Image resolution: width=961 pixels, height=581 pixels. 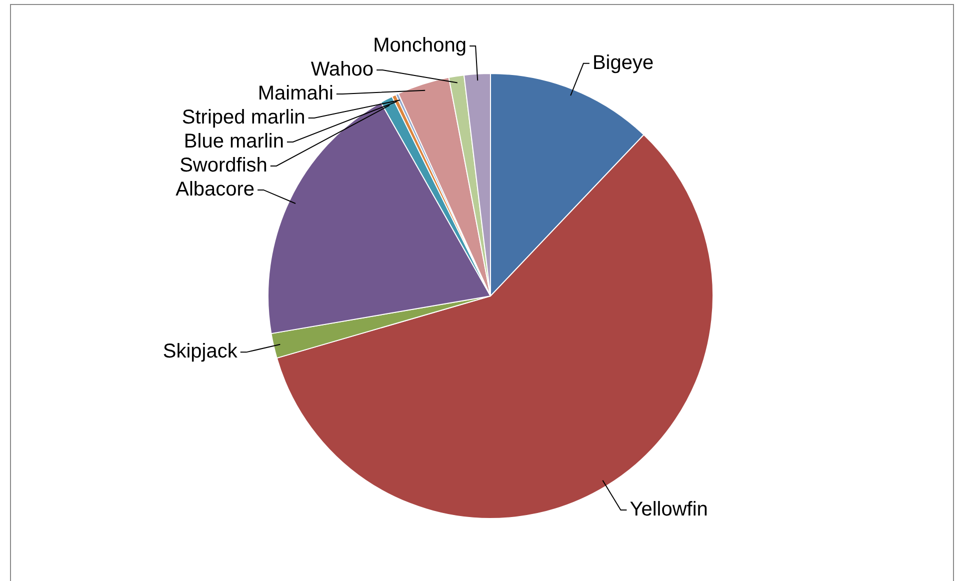 What do you see at coordinates (224, 165) in the screenshot?
I see `slice-label: Swordfish` at bounding box center [224, 165].